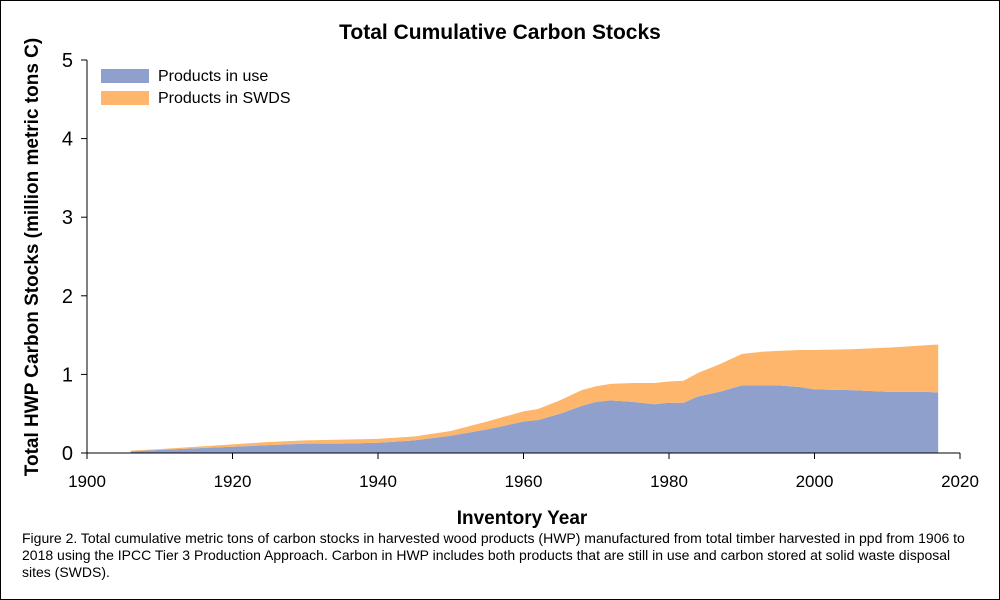 The height and width of the screenshot is (600, 1000). I want to click on y-tick-label: 3, so click(67, 218).